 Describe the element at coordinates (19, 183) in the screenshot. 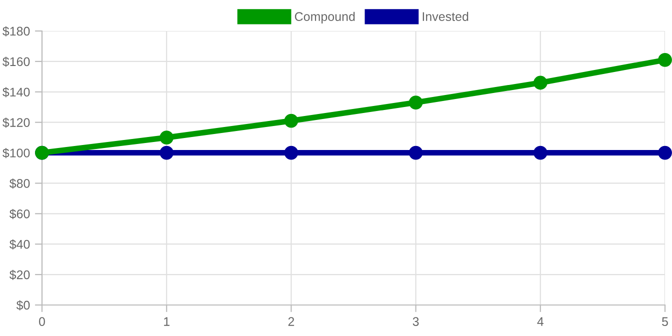

I see `y-tick-label: $80` at that location.